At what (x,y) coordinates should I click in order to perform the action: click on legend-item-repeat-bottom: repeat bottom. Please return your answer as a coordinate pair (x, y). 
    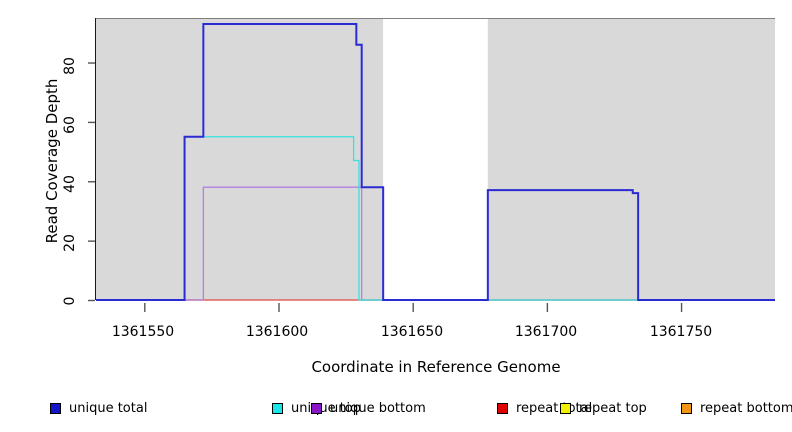
    Looking at the image, I should click on (736, 408).